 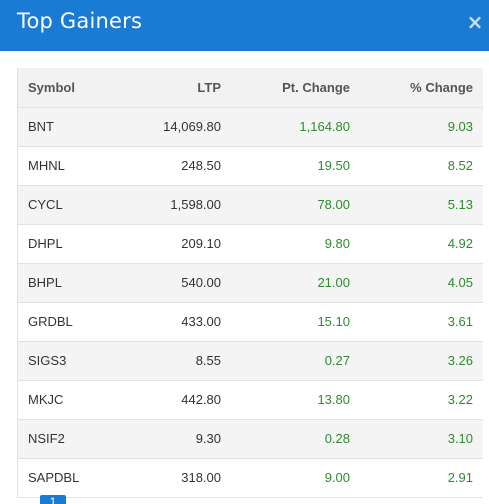 I want to click on cell-pt-change: 0.28, so click(x=295, y=439).